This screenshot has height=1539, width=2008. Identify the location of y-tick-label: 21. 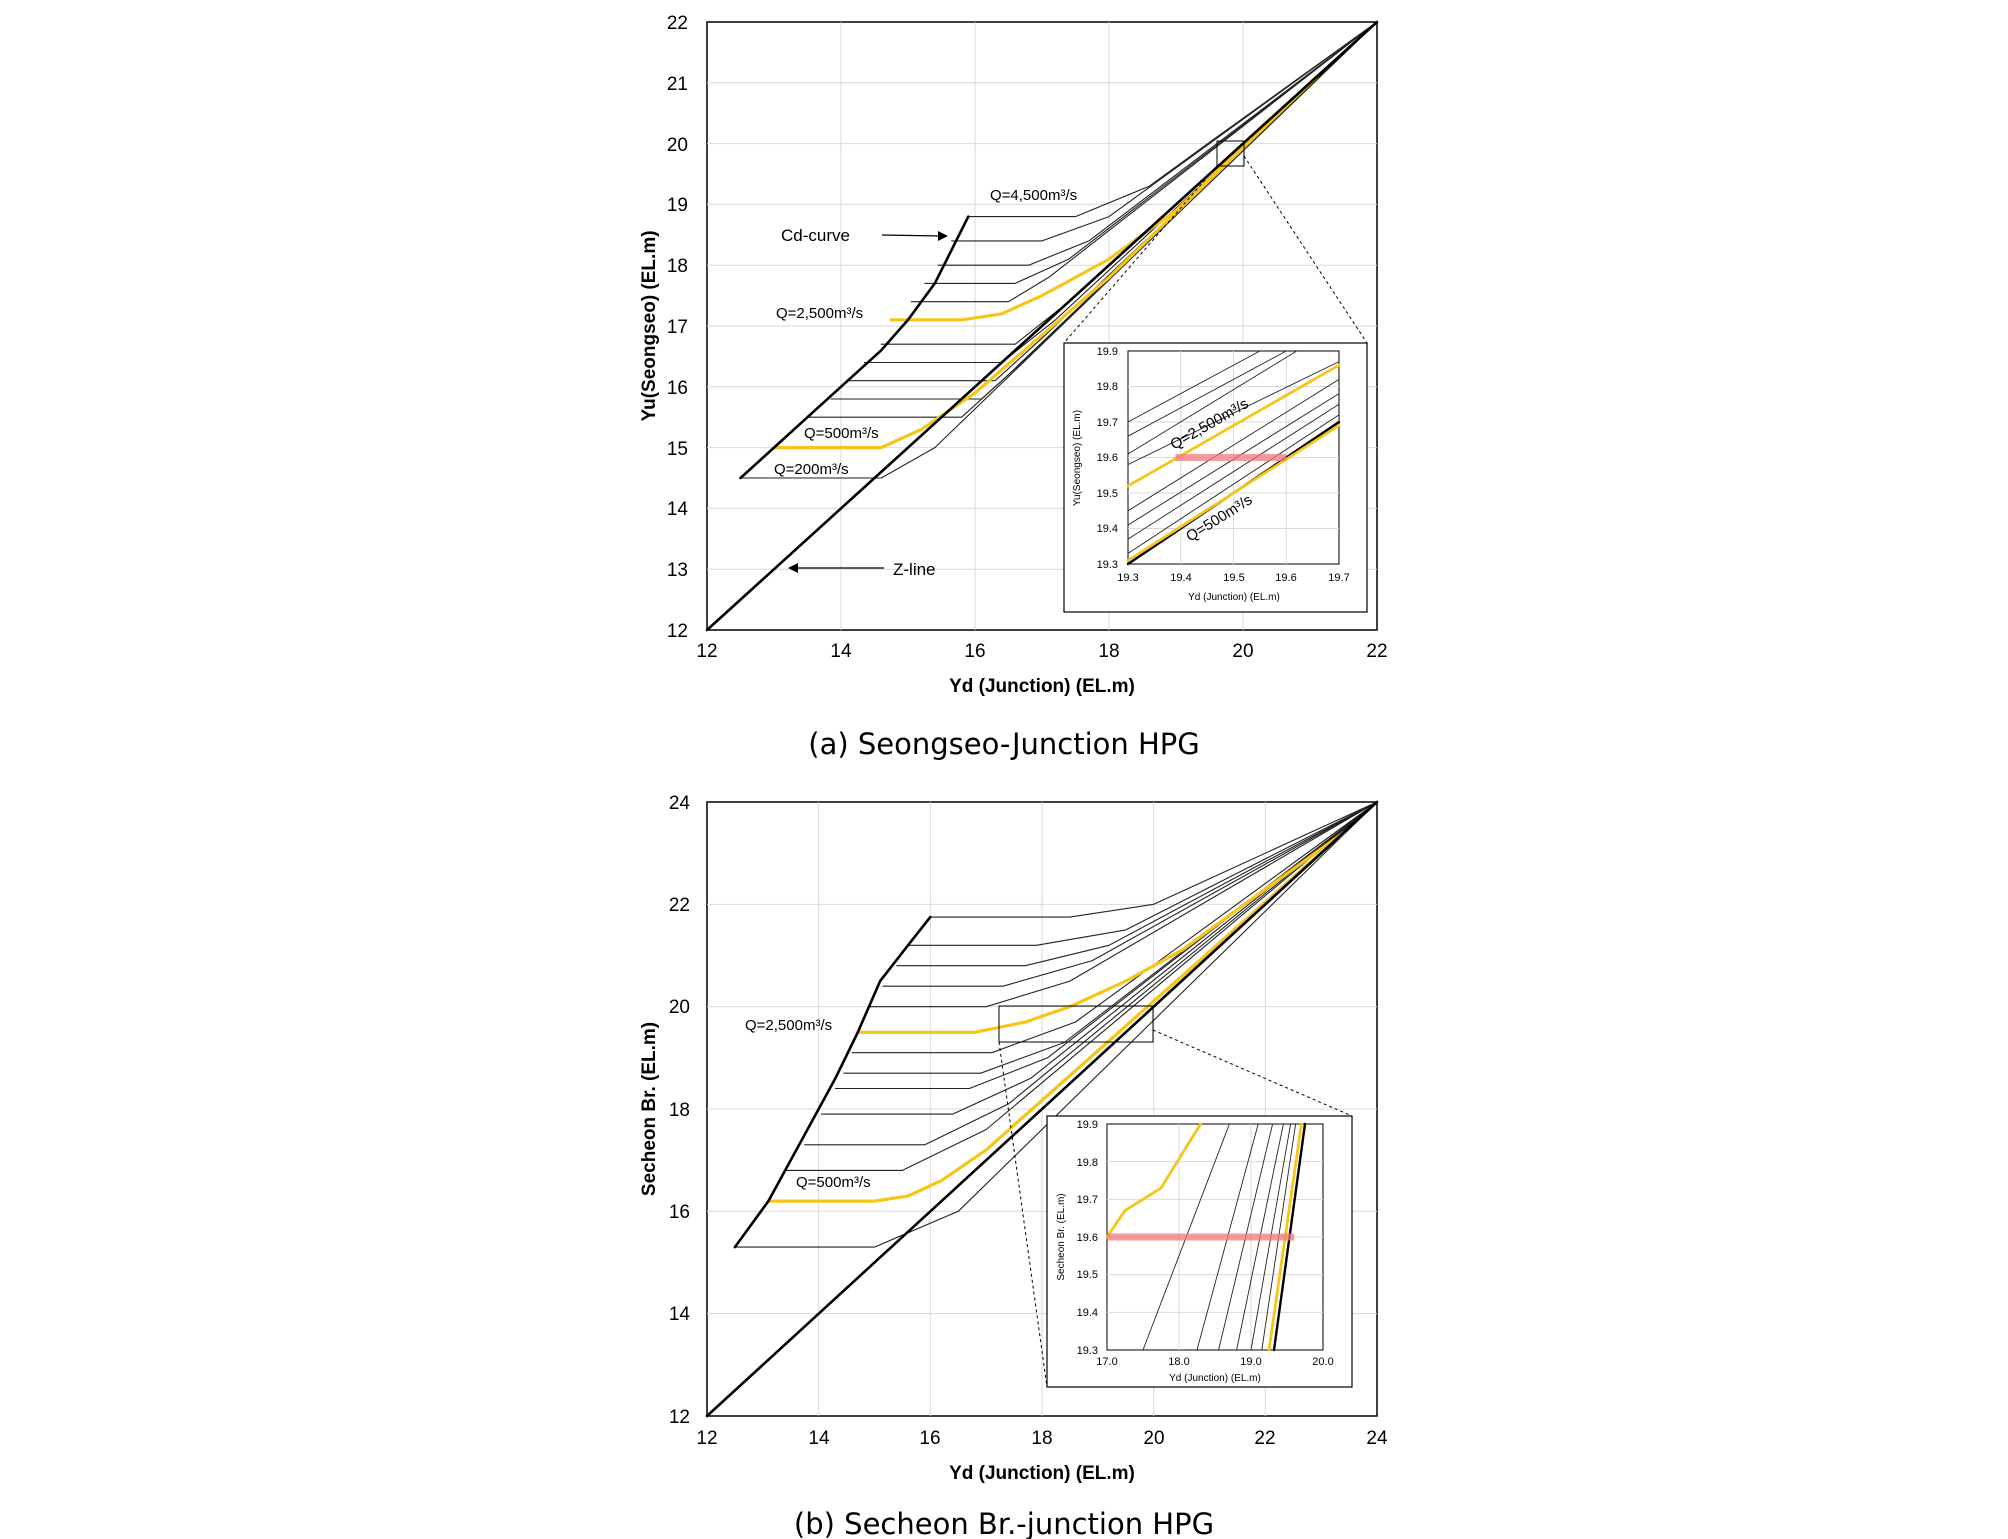
(677, 84).